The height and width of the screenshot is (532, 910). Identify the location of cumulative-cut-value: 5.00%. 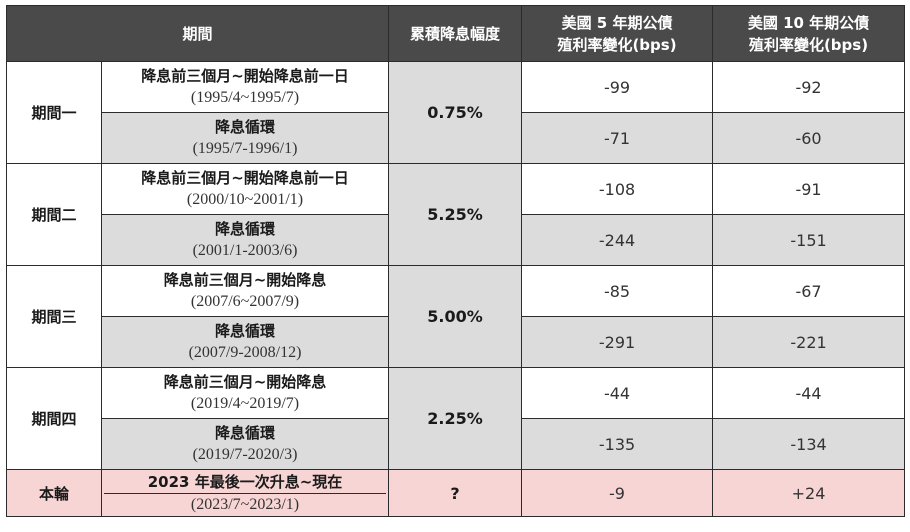
(455, 316).